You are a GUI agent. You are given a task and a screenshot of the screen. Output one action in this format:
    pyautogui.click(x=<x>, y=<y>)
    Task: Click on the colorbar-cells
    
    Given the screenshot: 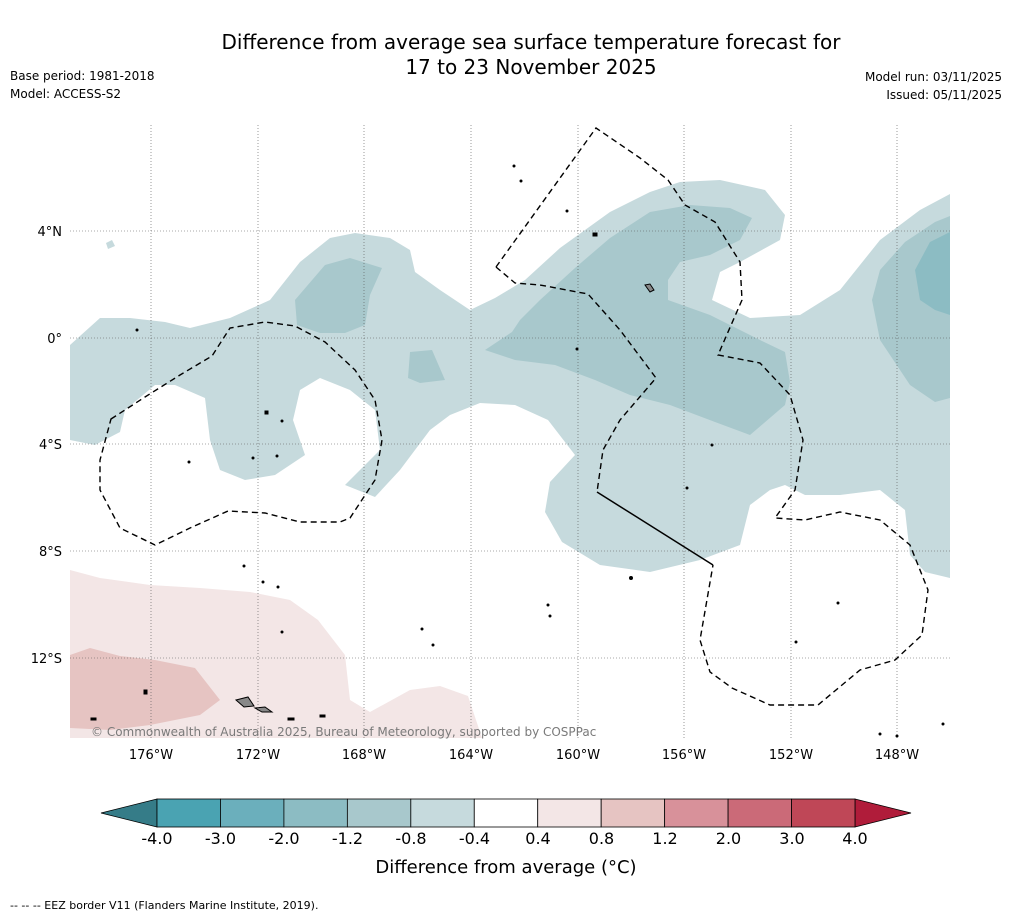 What is the action you would take?
    pyautogui.click(x=506, y=813)
    